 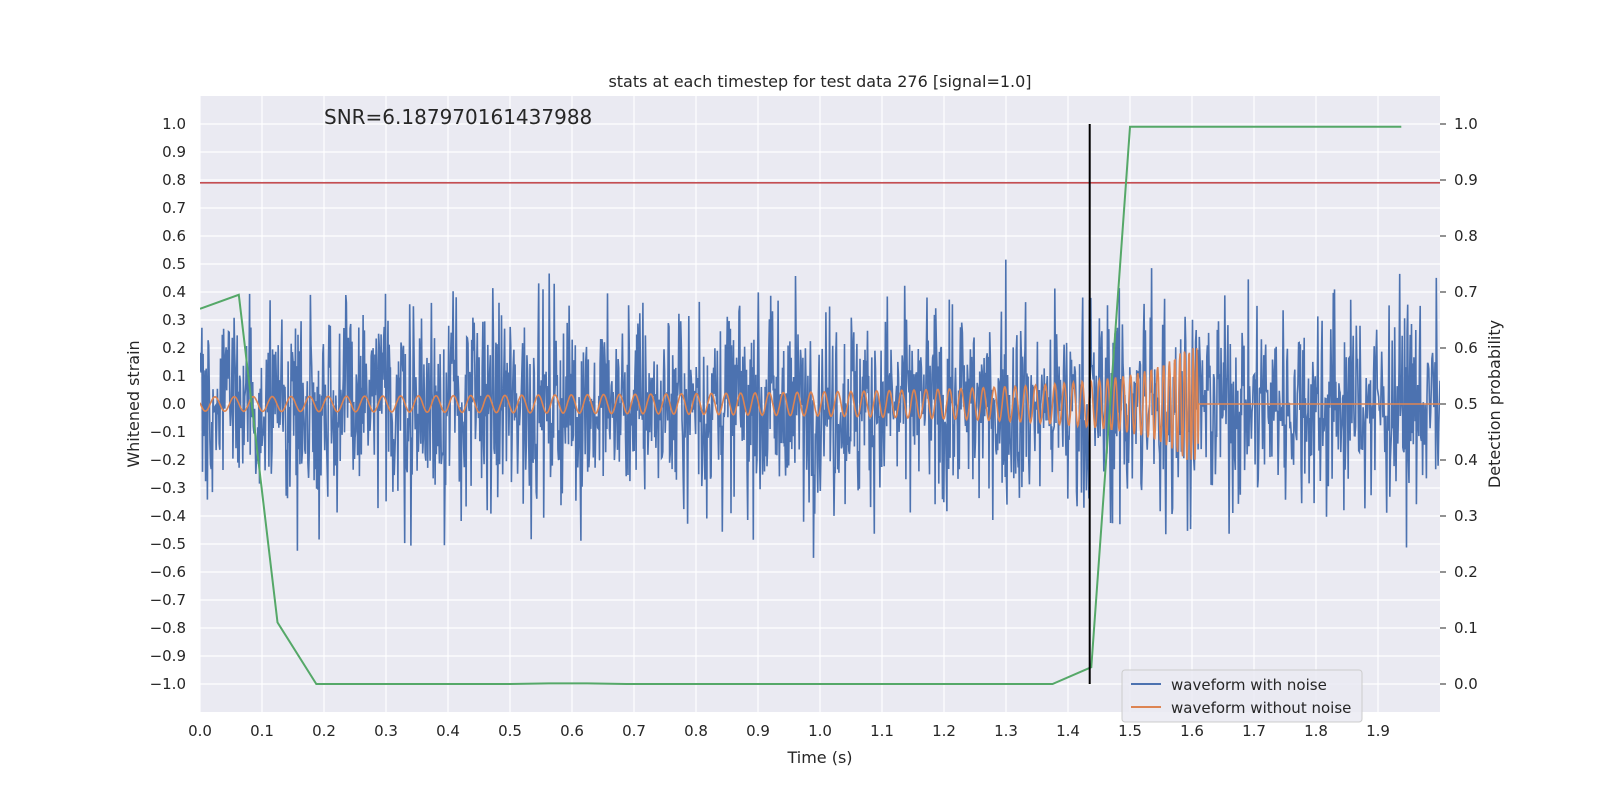 I want to click on y-tick-label: −0.6, so click(x=168, y=572).